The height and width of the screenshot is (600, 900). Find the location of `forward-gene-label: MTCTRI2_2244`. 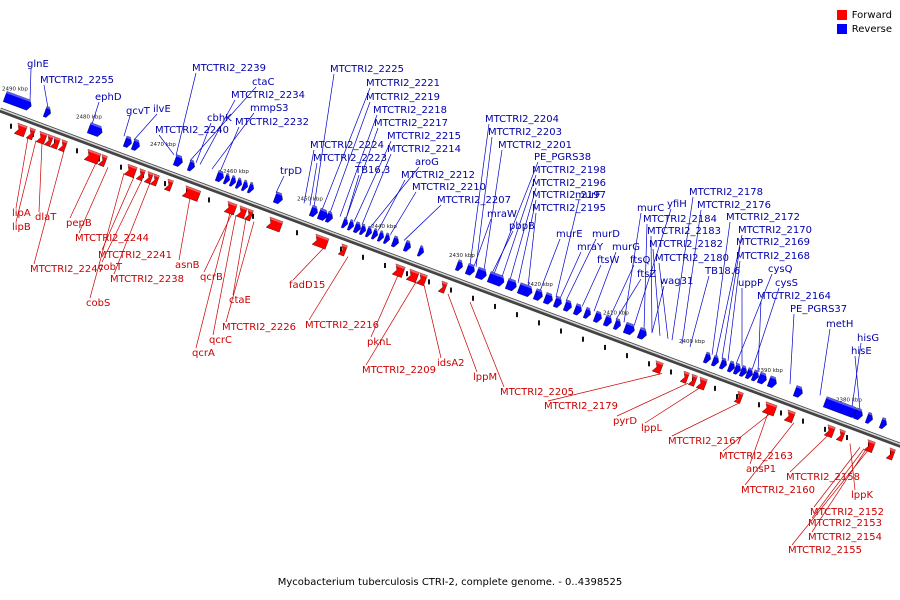

forward-gene-label: MTCTRI2_2244 is located at coordinates (112, 238).